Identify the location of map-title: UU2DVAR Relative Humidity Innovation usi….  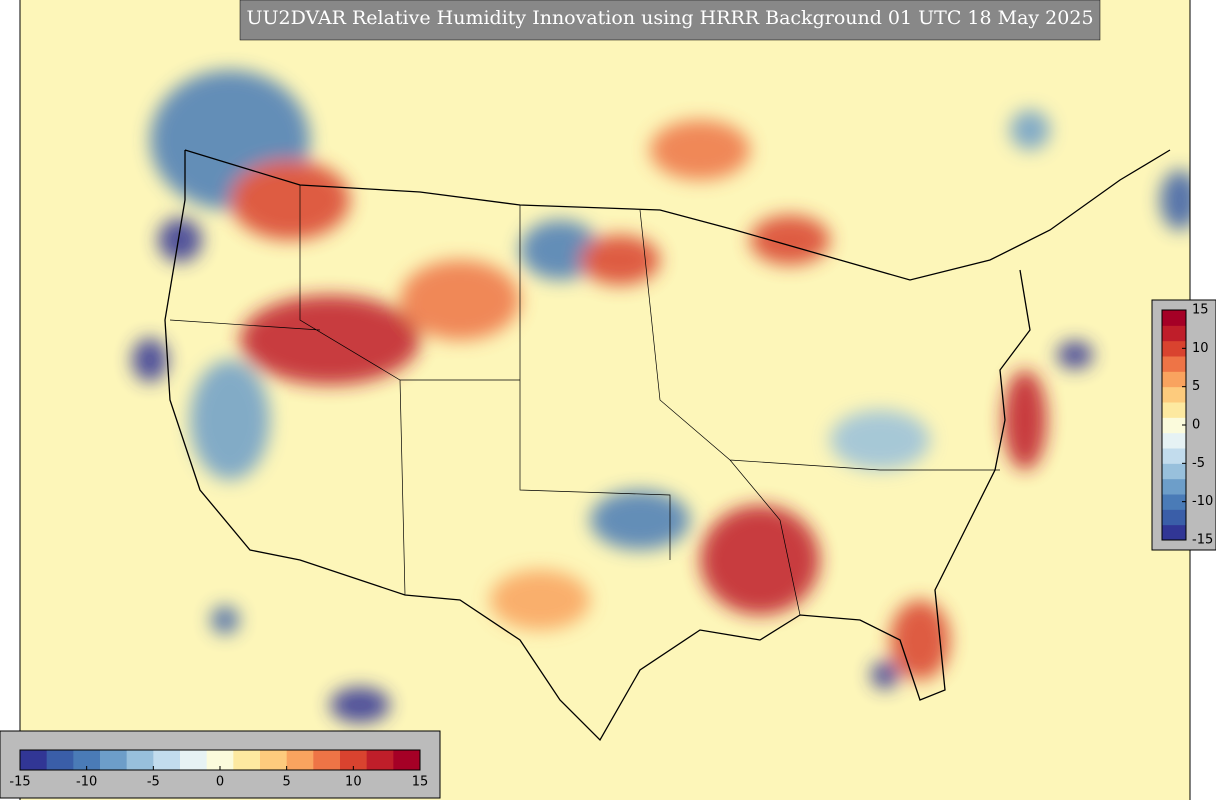
(669, 18).